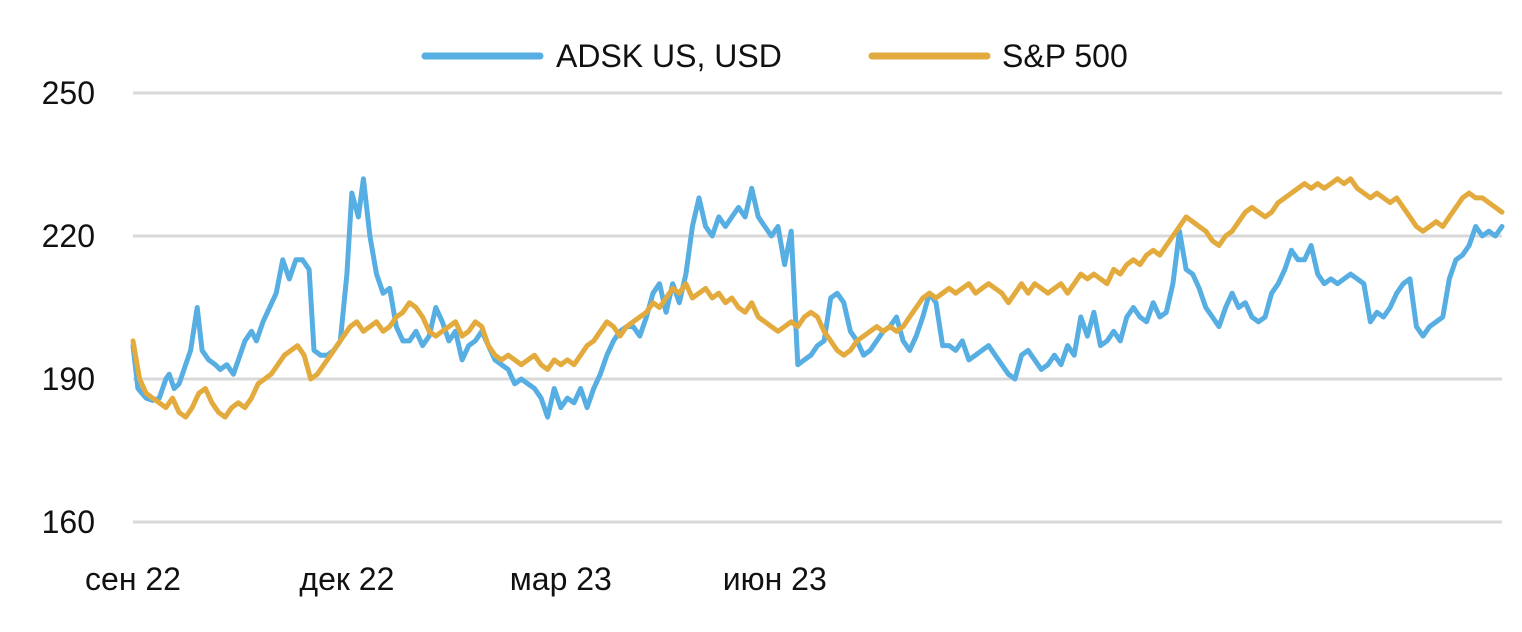  I want to click on y-tick-label: 250, so click(68, 93).